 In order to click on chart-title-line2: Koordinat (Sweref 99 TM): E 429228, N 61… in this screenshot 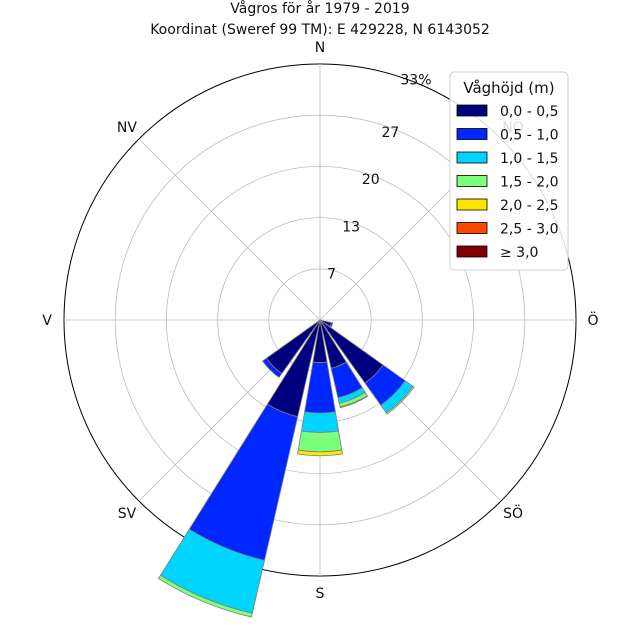, I will do `click(320, 30)`.